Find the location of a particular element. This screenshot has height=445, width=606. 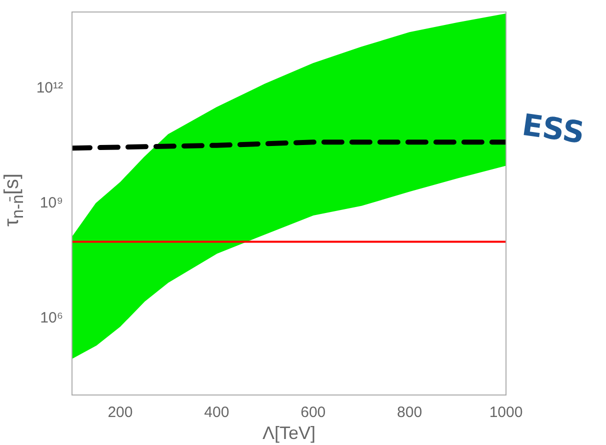

x-tick-label: 400 is located at coordinates (217, 413).